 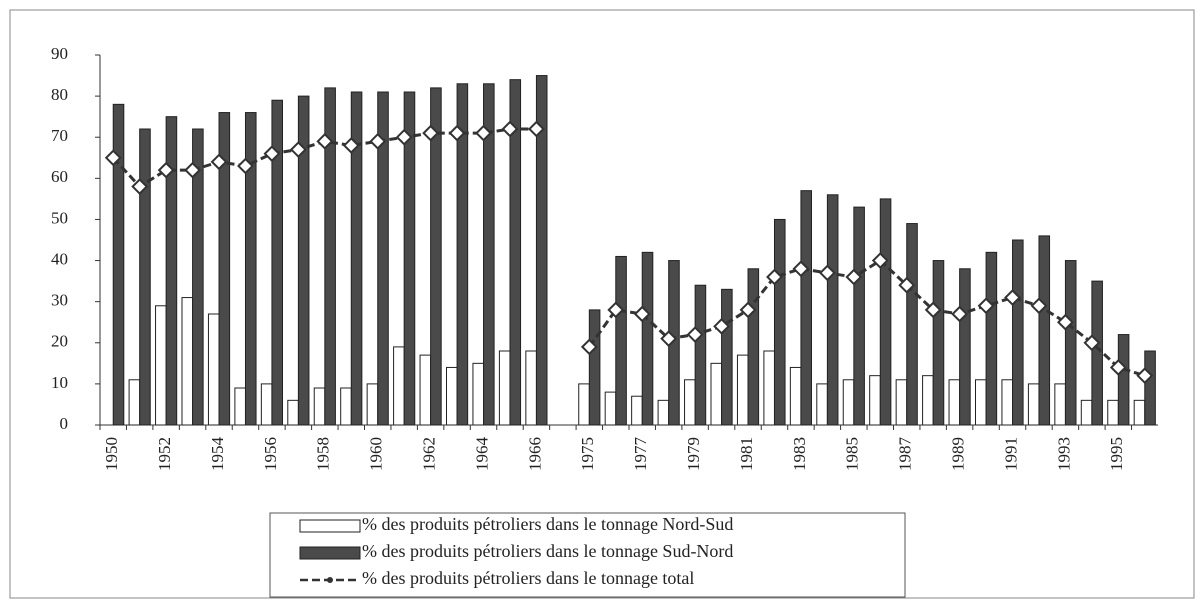 I want to click on x-tick-label: 1960, so click(x=376, y=454).